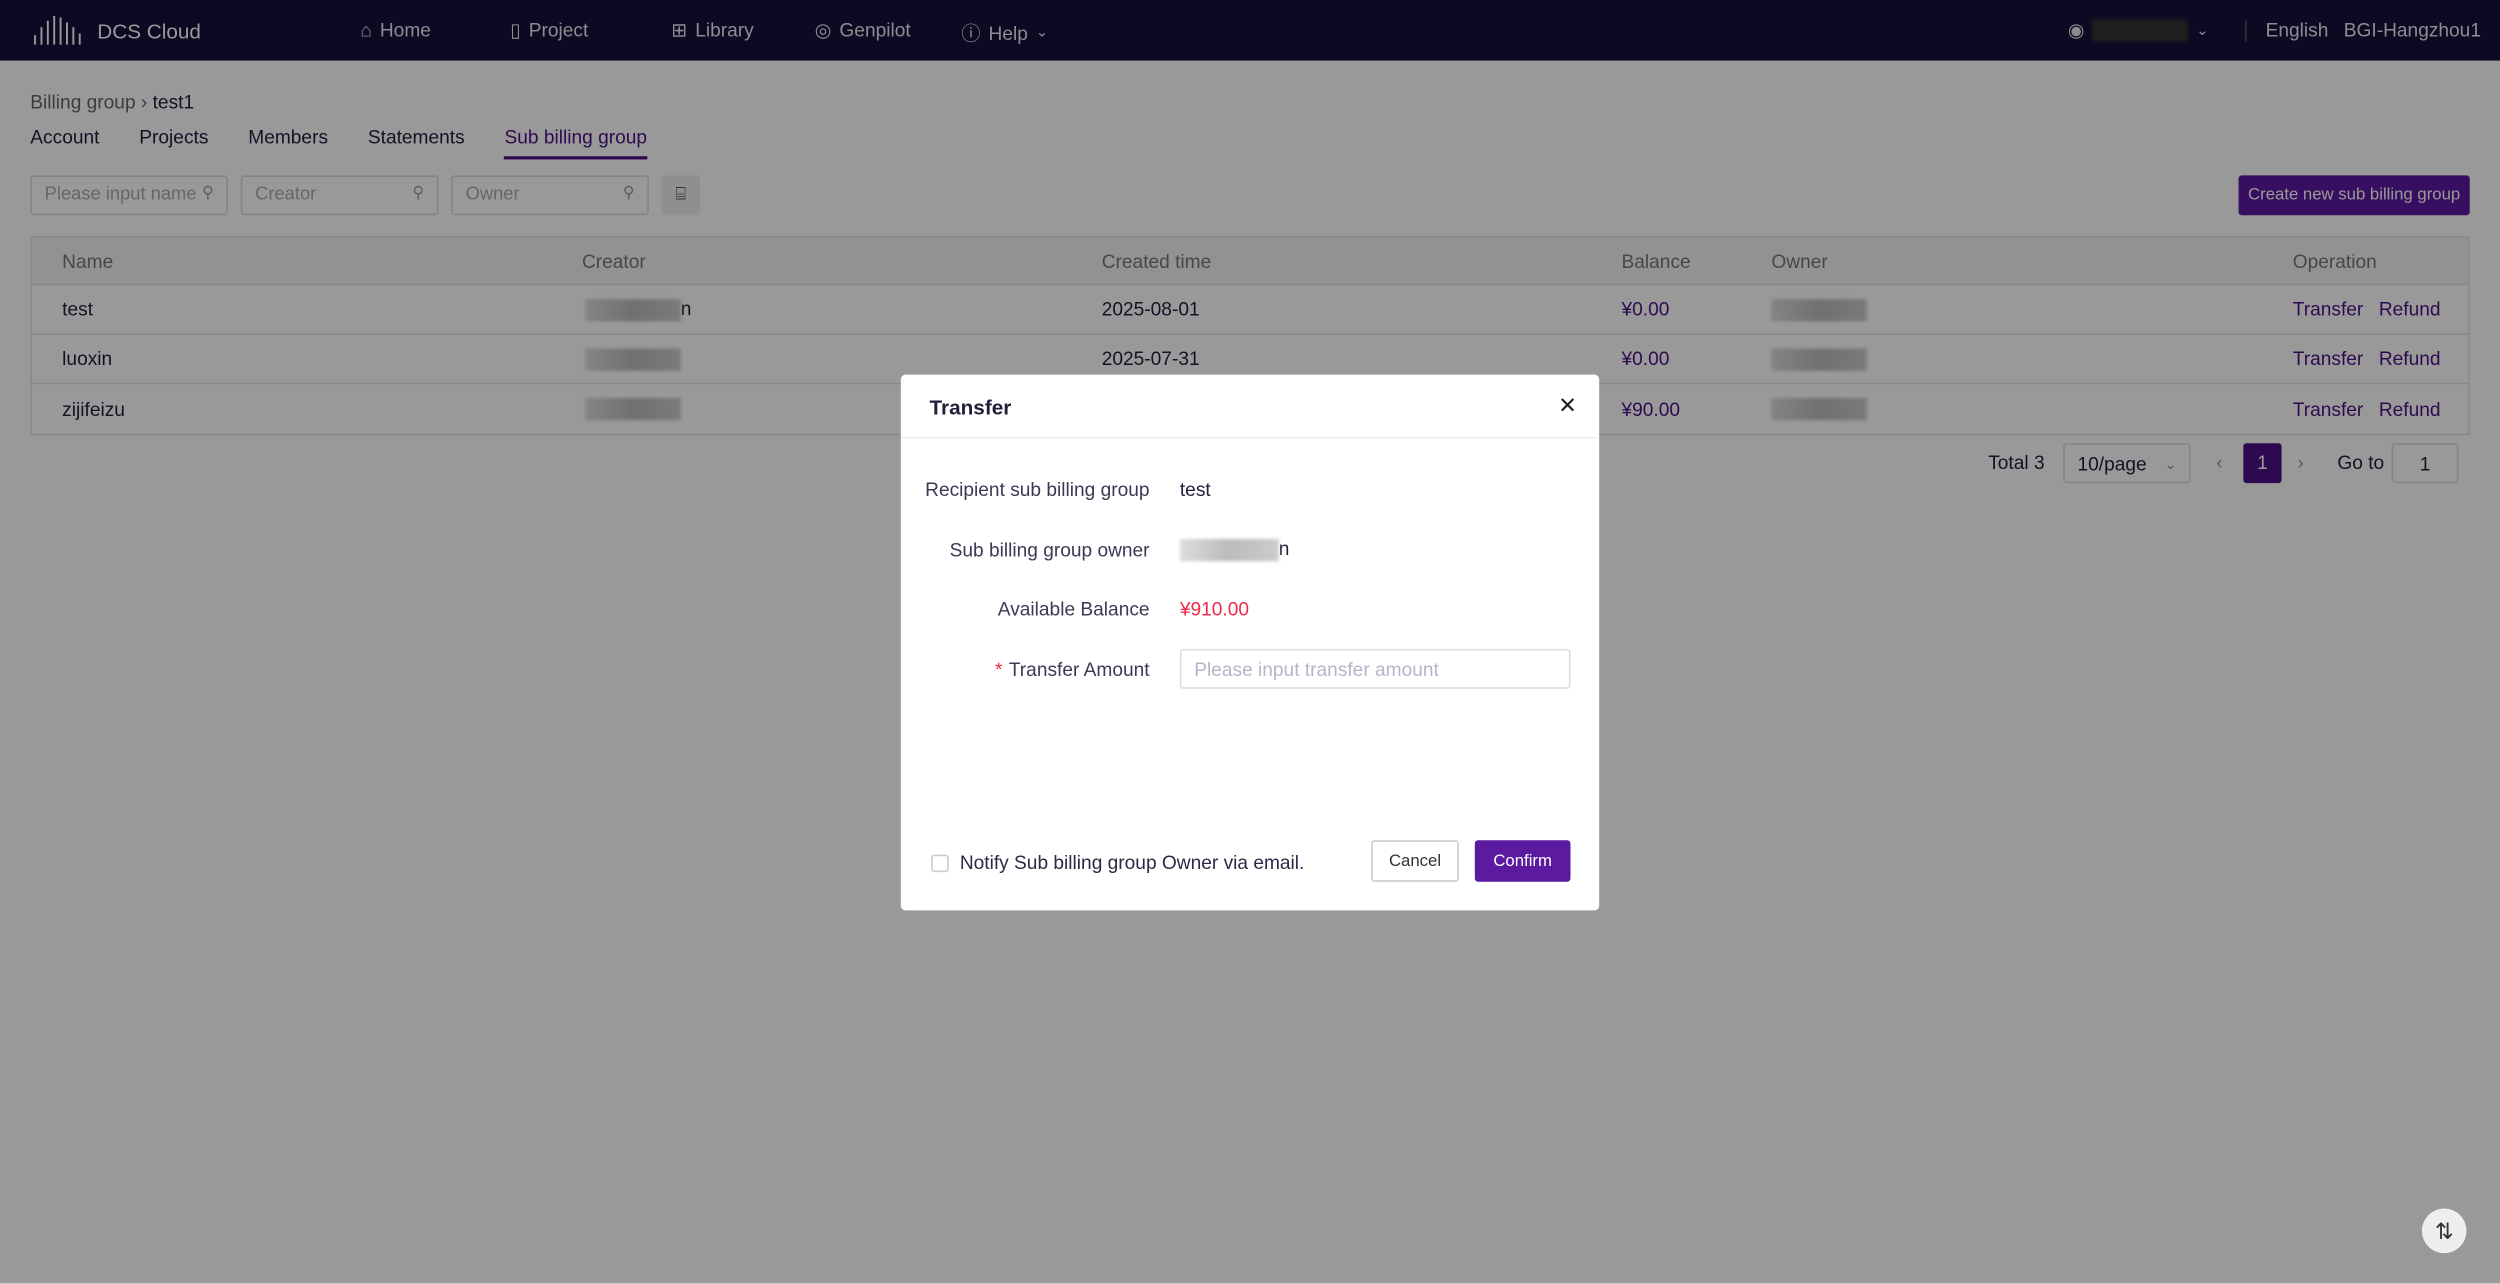  Describe the element at coordinates (550, 195) in the screenshot. I see `owner-search-input: Owner ⚲` at that location.